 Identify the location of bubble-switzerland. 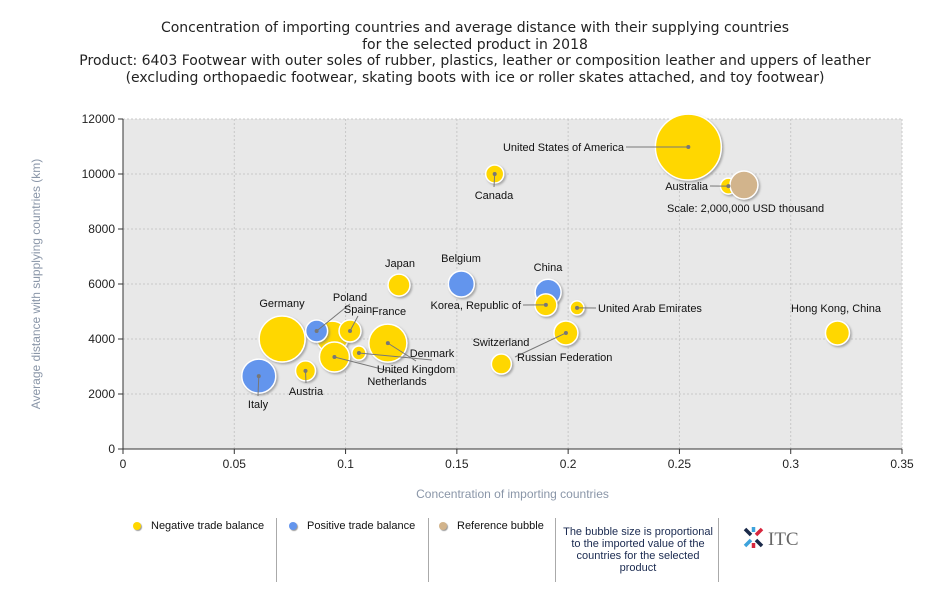
(501, 364).